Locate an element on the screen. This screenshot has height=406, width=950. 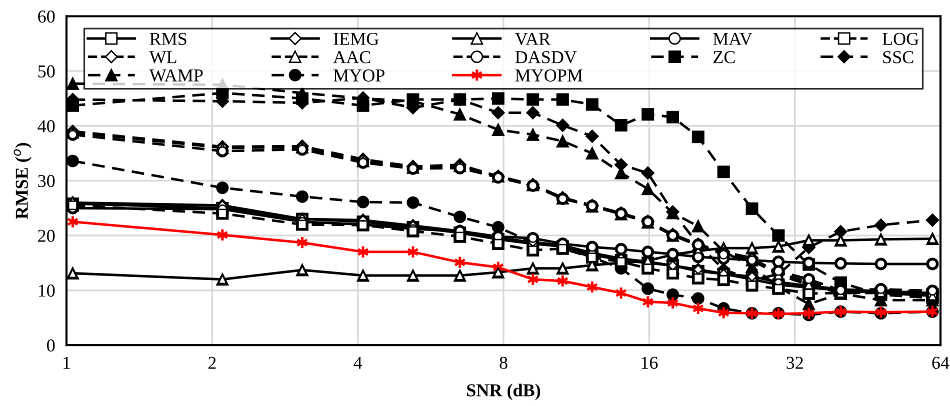
legend-label: IEMG is located at coordinates (356, 38).